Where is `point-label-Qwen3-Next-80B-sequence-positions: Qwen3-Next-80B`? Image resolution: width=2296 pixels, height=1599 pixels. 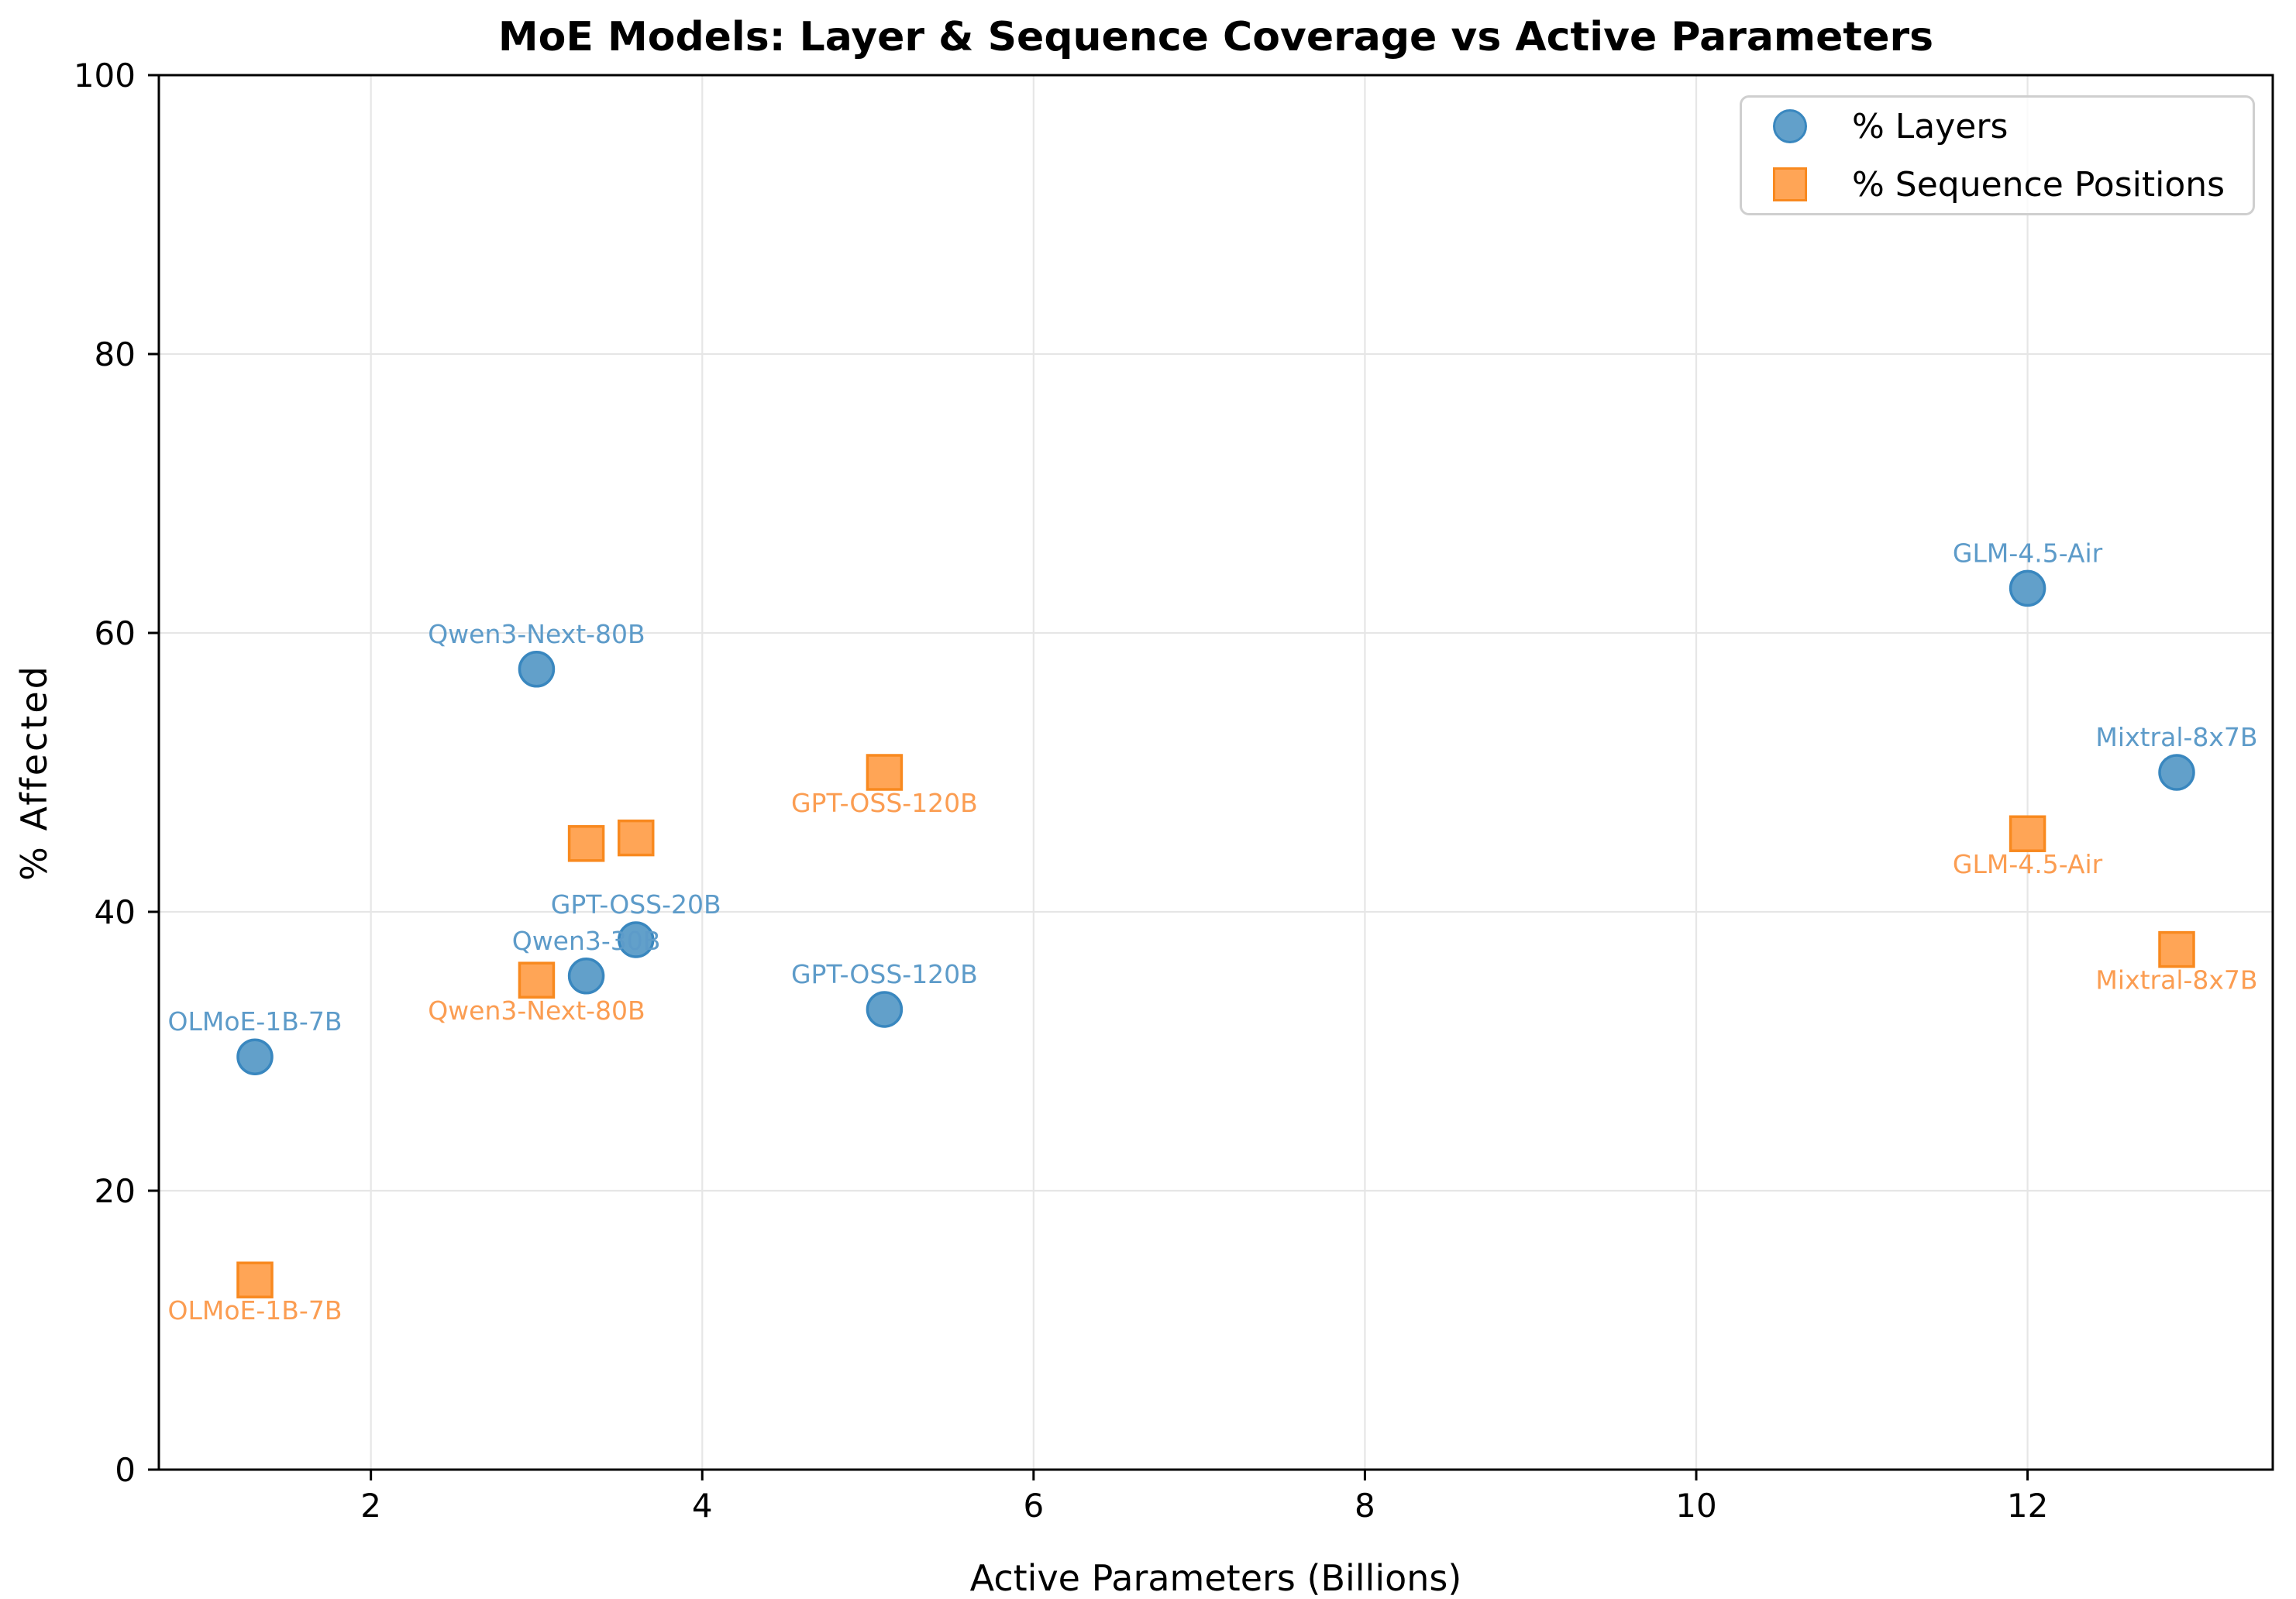
point-label-Qwen3-Next-80B-sequence-positions: Qwen3-Next-80B is located at coordinates (536, 1011).